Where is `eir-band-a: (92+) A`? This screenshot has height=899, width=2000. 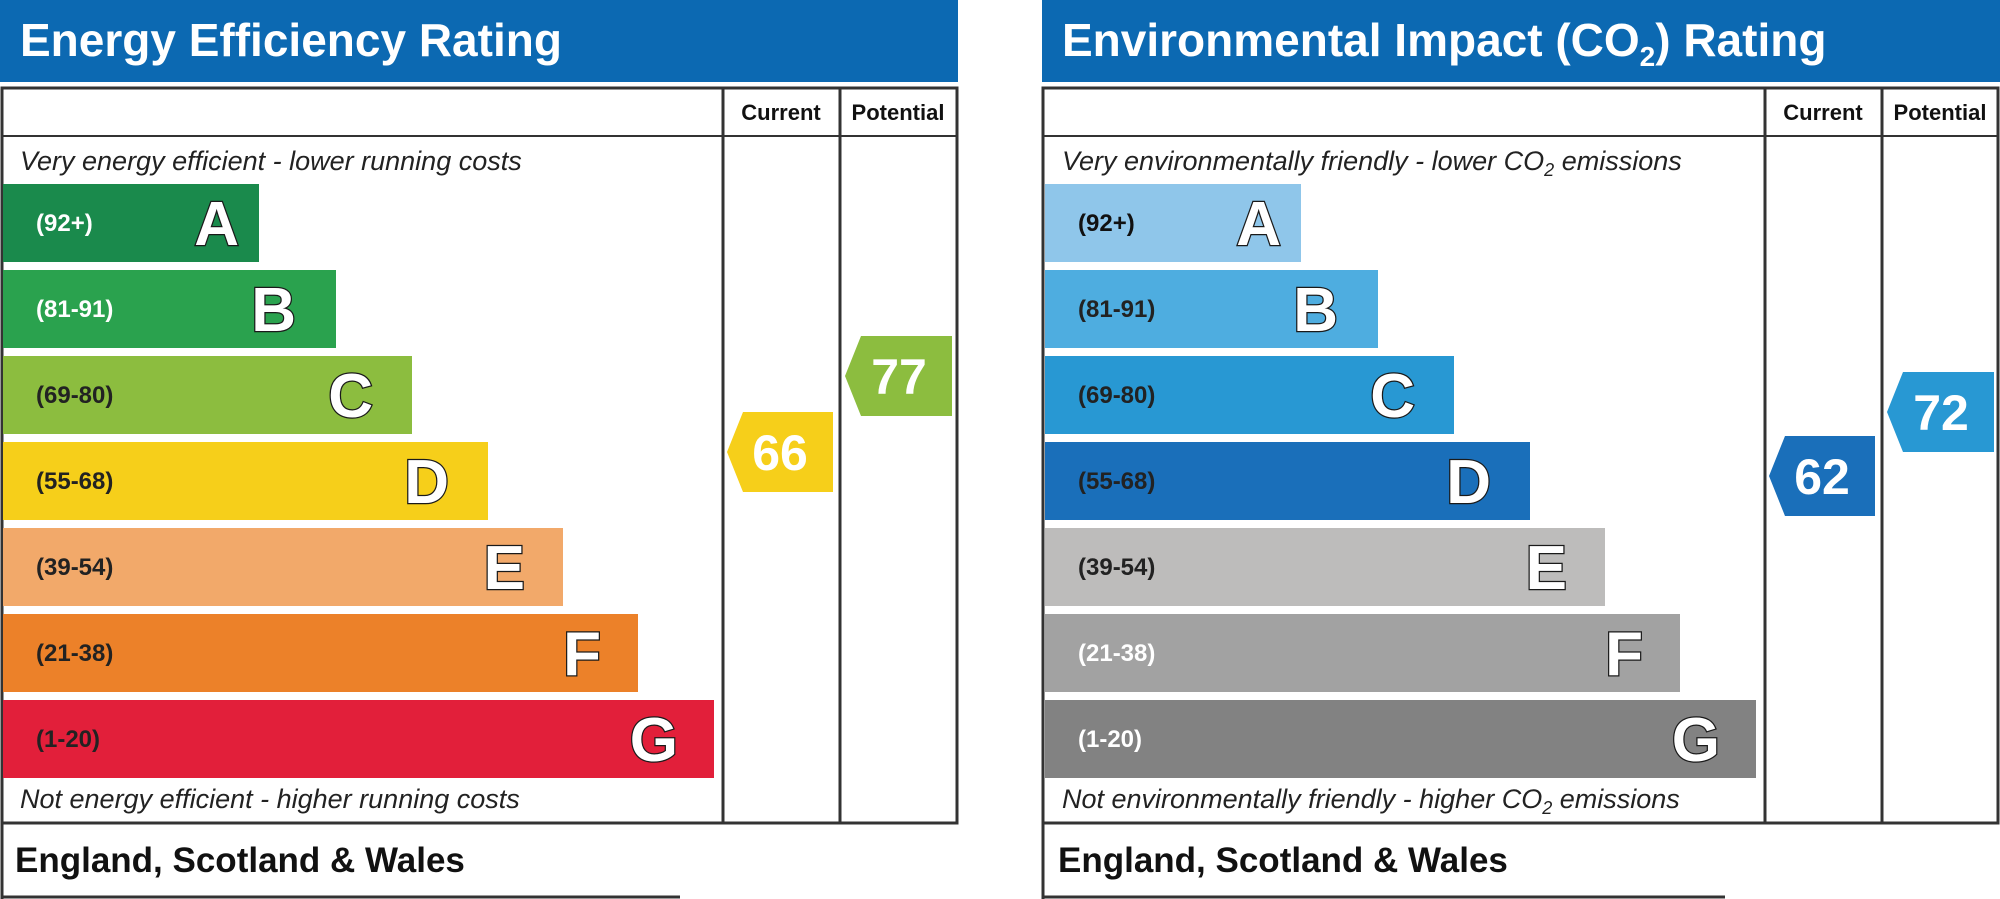 eir-band-a: (92+) A is located at coordinates (1173, 223).